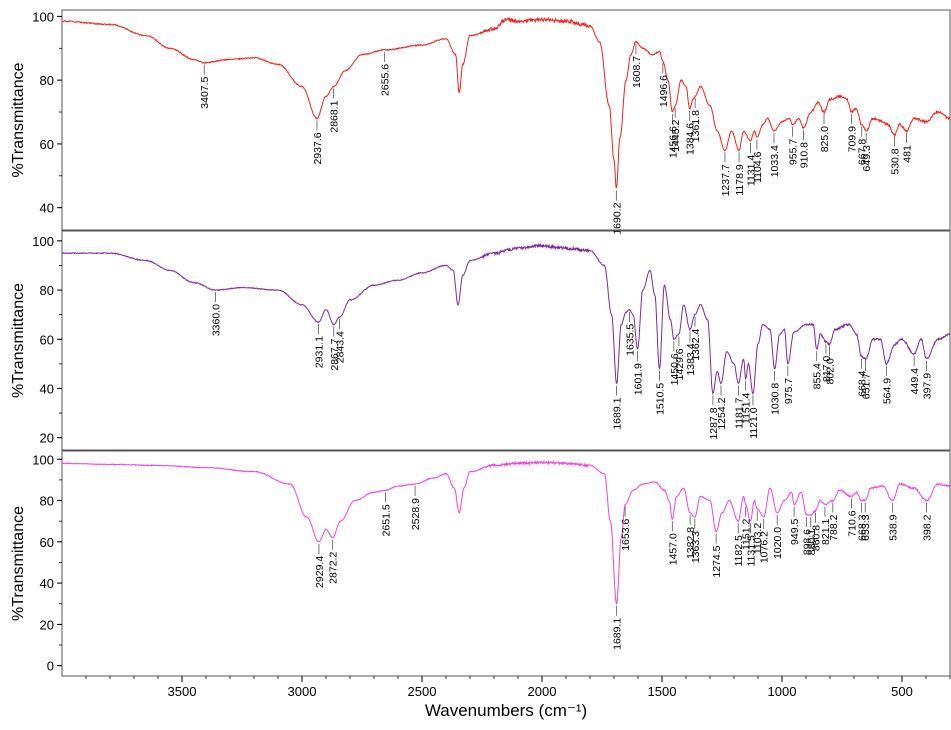  Describe the element at coordinates (664, 91) in the screenshot. I see `peak-label: 1496.6` at that location.